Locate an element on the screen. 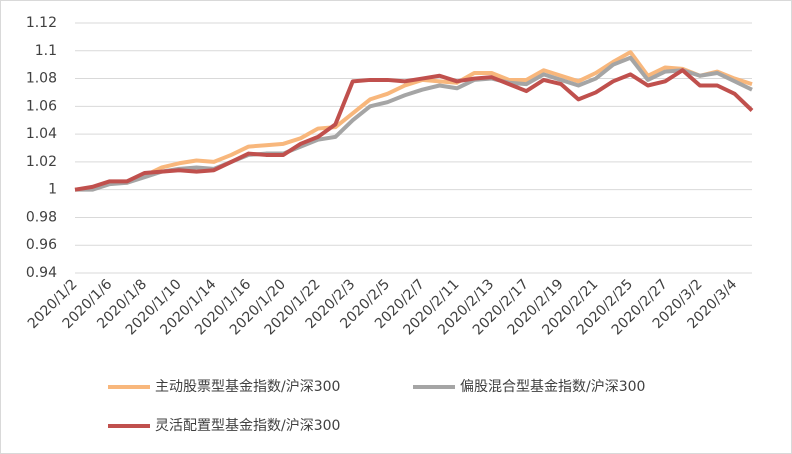  y-tick-label: 1.04 is located at coordinates (41, 134).